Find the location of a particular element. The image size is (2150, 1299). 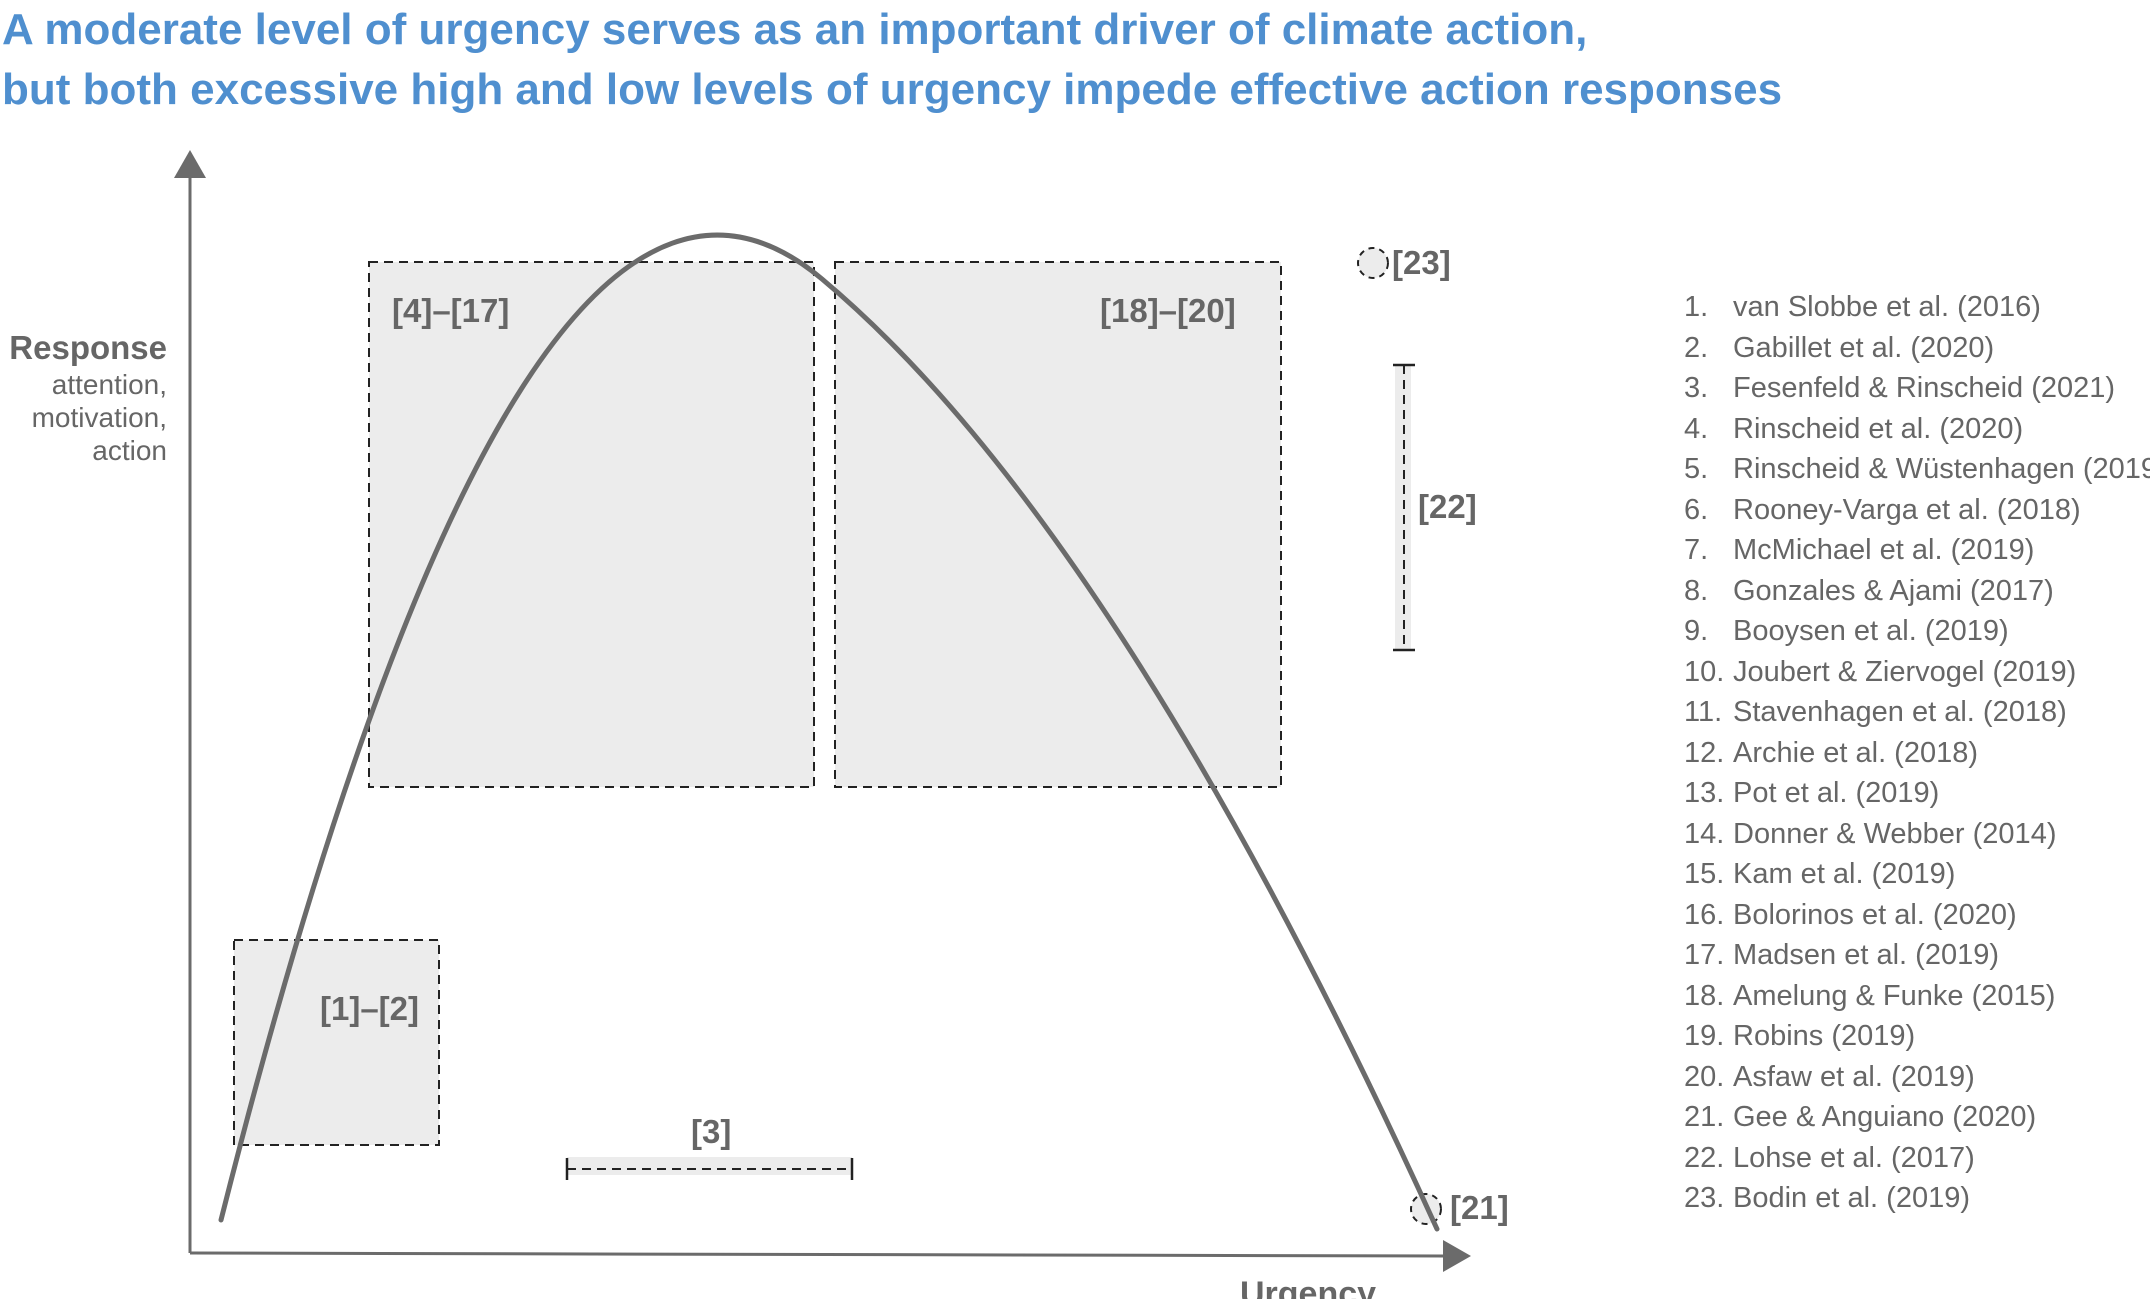

reference-item: 3. Fesenfeld & Rinscheid (2021) is located at coordinates (1917, 388).